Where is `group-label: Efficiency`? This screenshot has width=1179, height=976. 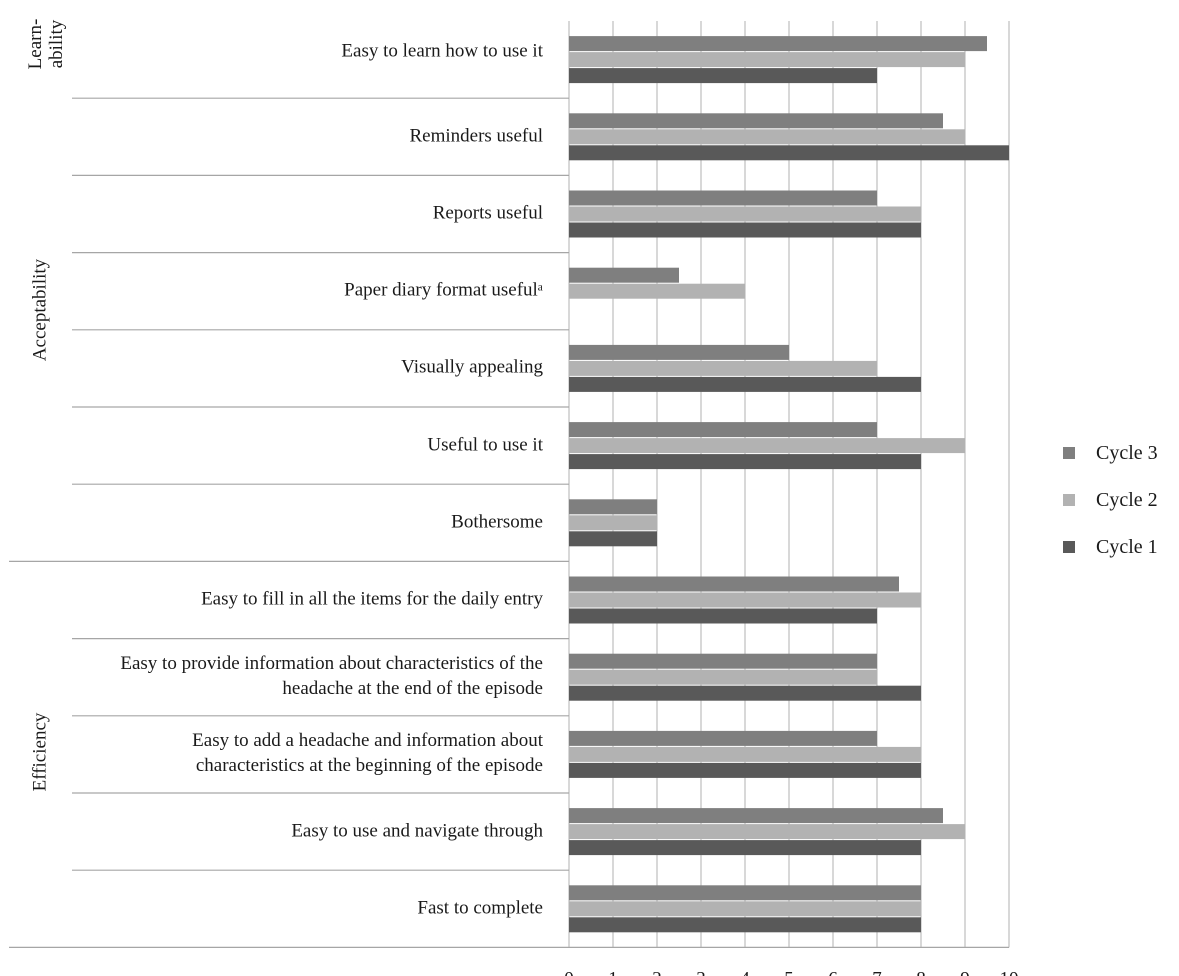
group-label: Efficiency is located at coordinates (40, 752).